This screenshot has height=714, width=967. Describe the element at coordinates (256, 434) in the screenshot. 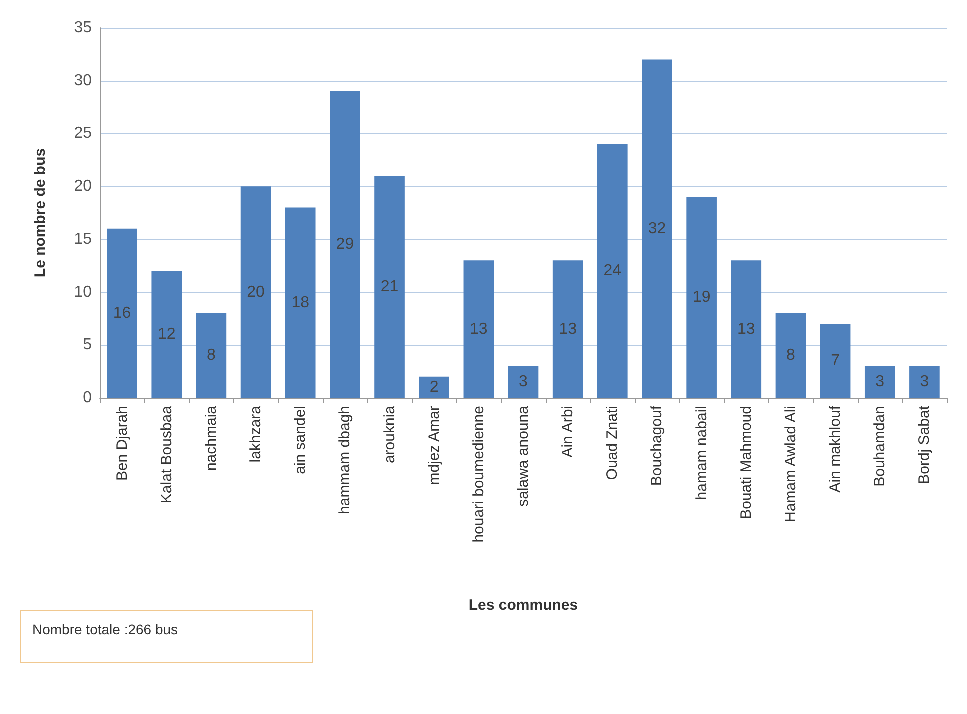

I see `x-tick-label: lakhzara` at that location.